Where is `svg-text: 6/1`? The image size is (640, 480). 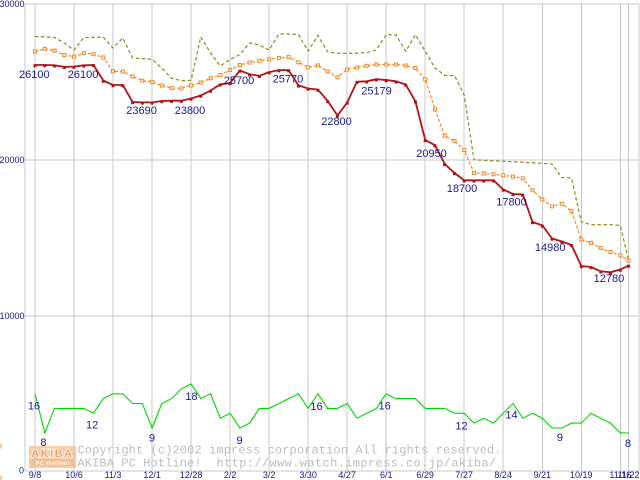 svg-text: 6/1 is located at coordinates (386, 475).